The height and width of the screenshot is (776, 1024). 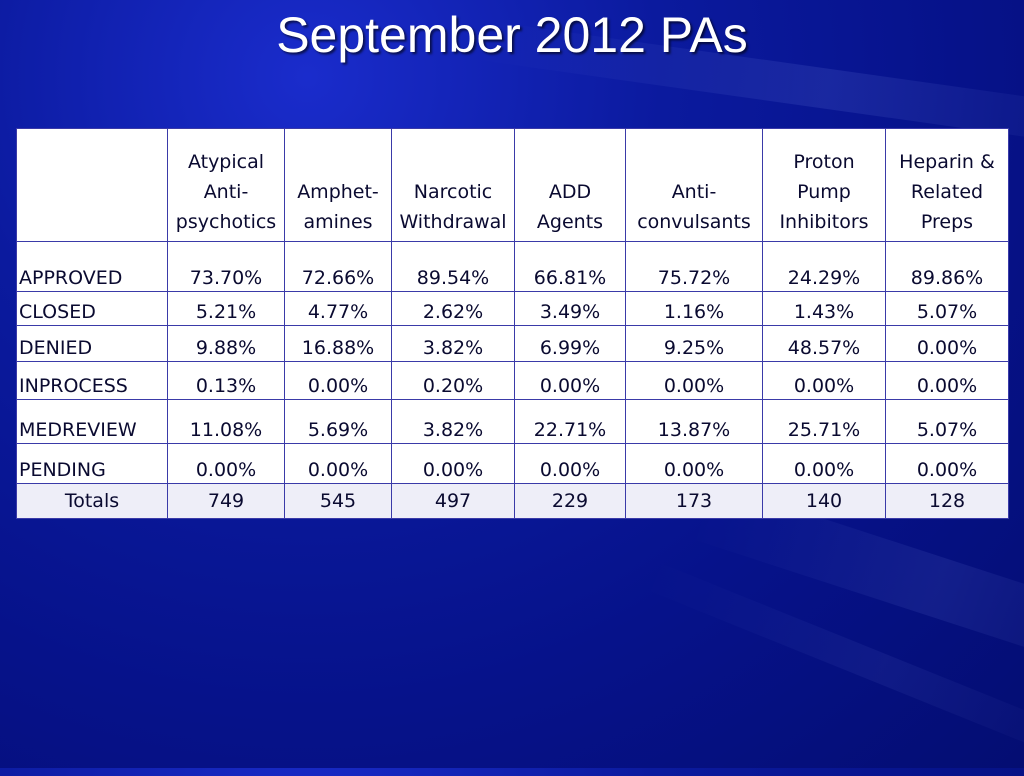 What do you see at coordinates (947, 185) in the screenshot?
I see `column-header: Heparin & Related Preps` at bounding box center [947, 185].